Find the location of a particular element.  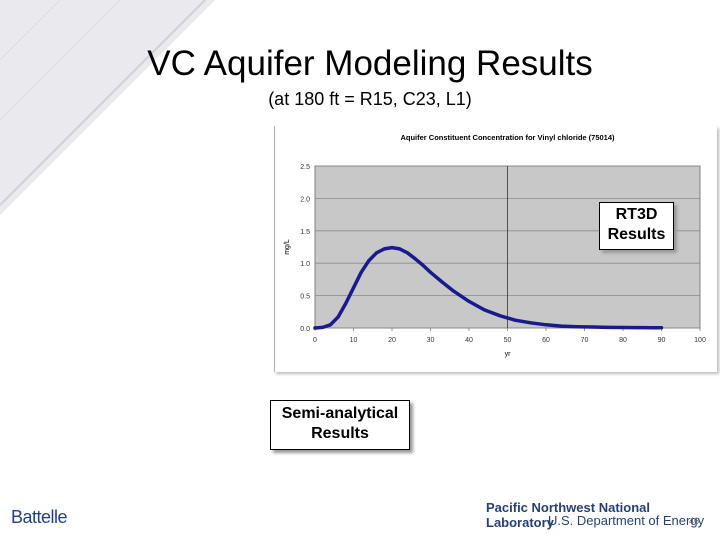

semi-callout-line2: Results is located at coordinates (340, 433).